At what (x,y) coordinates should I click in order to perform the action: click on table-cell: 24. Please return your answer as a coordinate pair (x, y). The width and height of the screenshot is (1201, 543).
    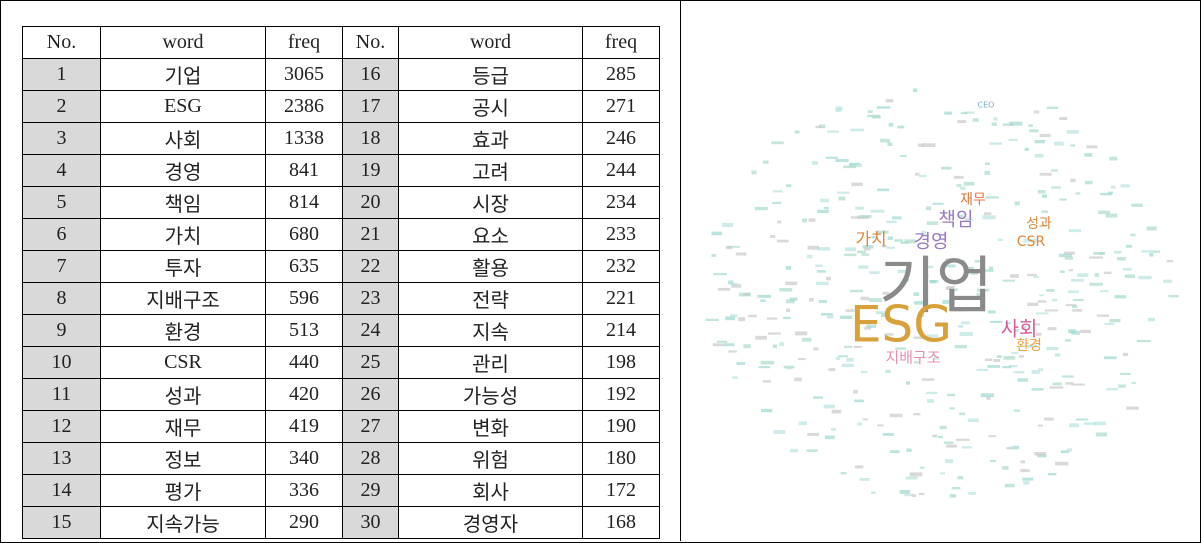
    Looking at the image, I should click on (370, 330).